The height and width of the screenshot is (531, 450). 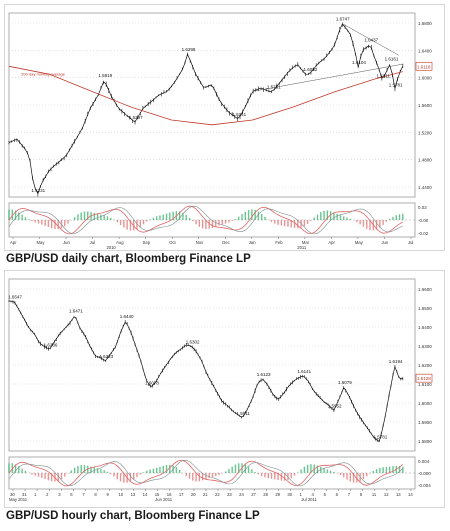 What do you see at coordinates (425, 365) in the screenshot?
I see `y-tick-label: 1.6200` at bounding box center [425, 365].